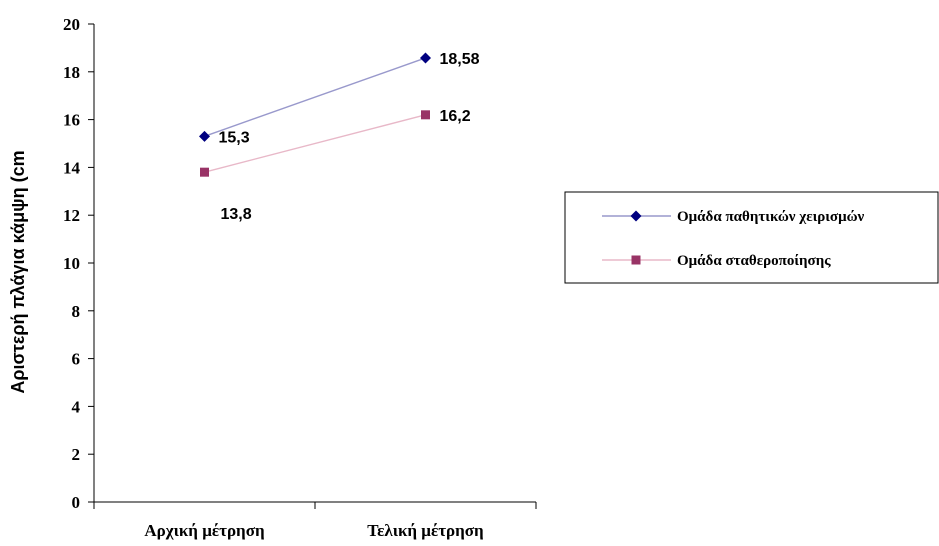  I want to click on y-tick-label: 4, so click(76, 406).